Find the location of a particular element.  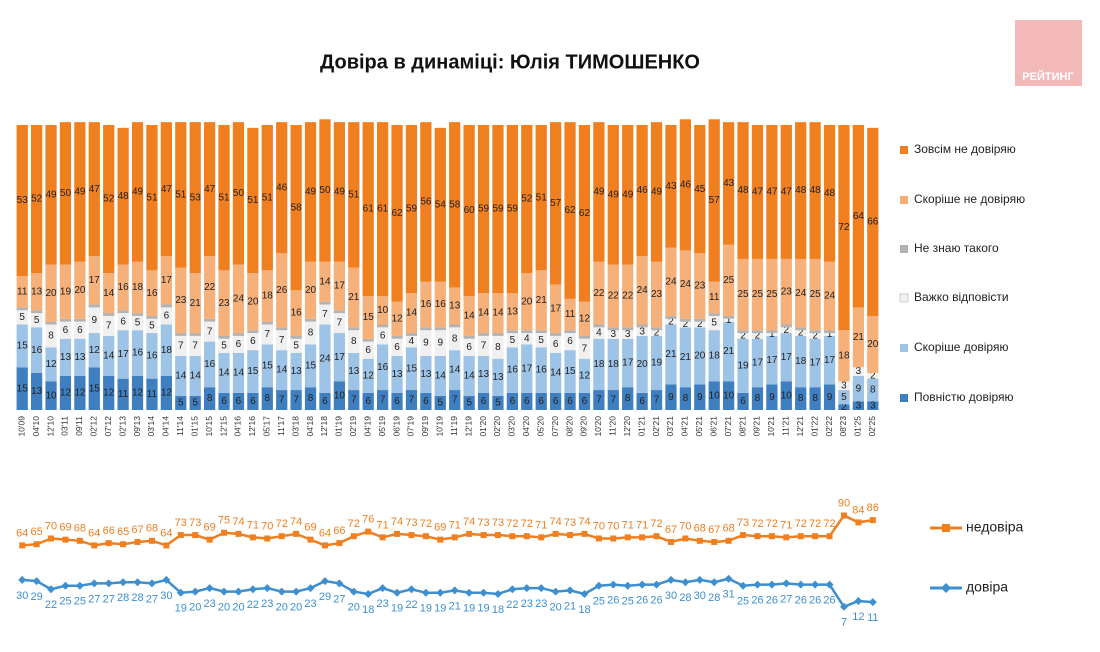

value-label: 23 is located at coordinates (267, 604).